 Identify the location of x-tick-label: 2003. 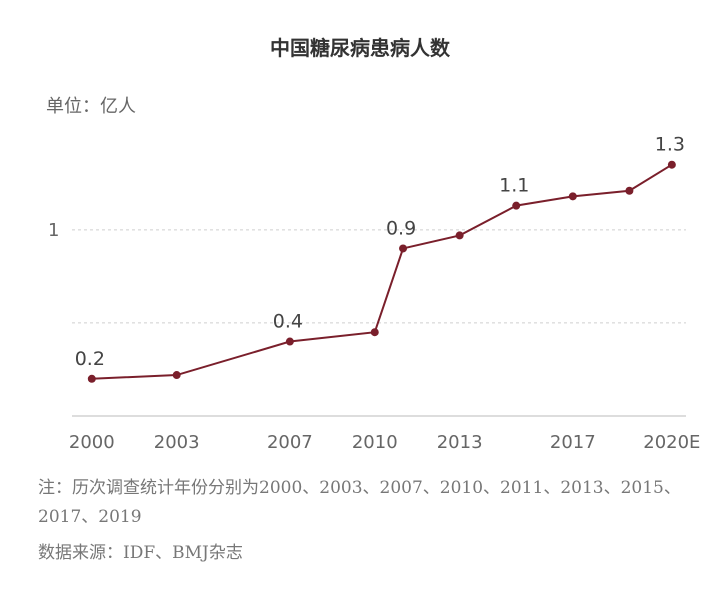
(177, 442).